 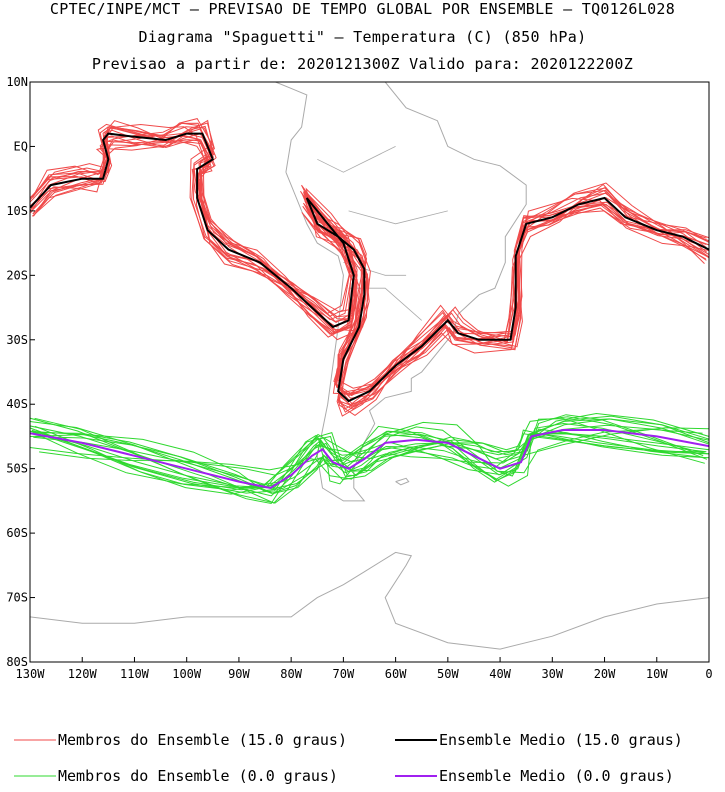 I want to click on x-tick-label: 50W, so click(x=448, y=674).